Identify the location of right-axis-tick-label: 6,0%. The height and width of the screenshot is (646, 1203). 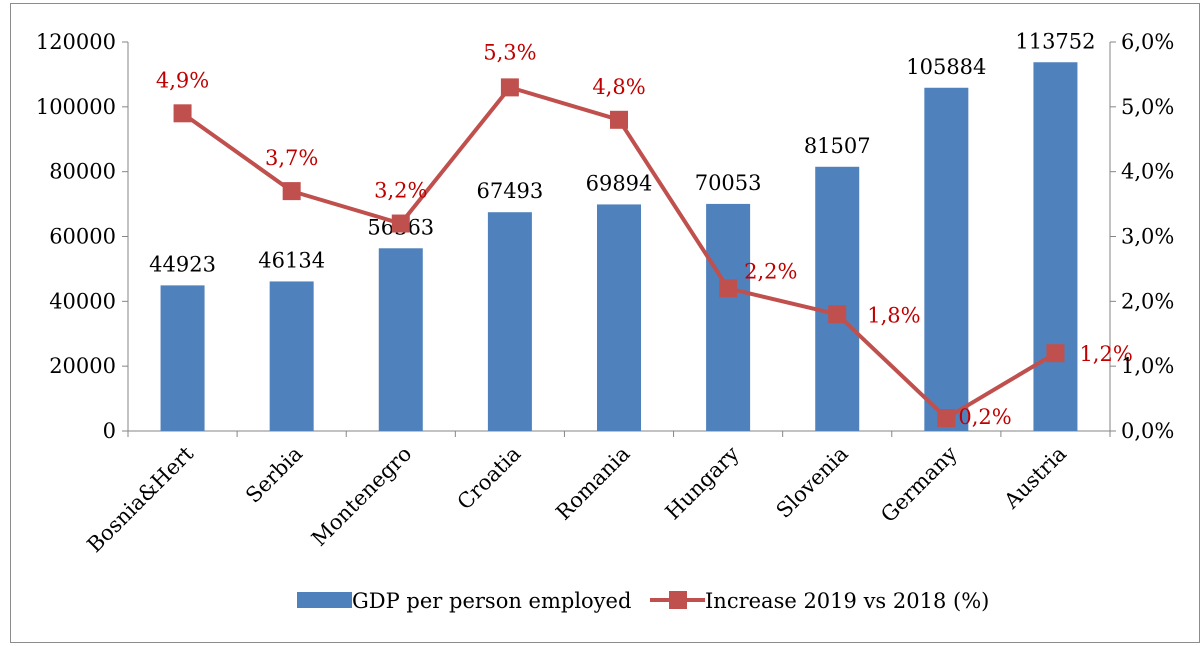
(1147, 42).